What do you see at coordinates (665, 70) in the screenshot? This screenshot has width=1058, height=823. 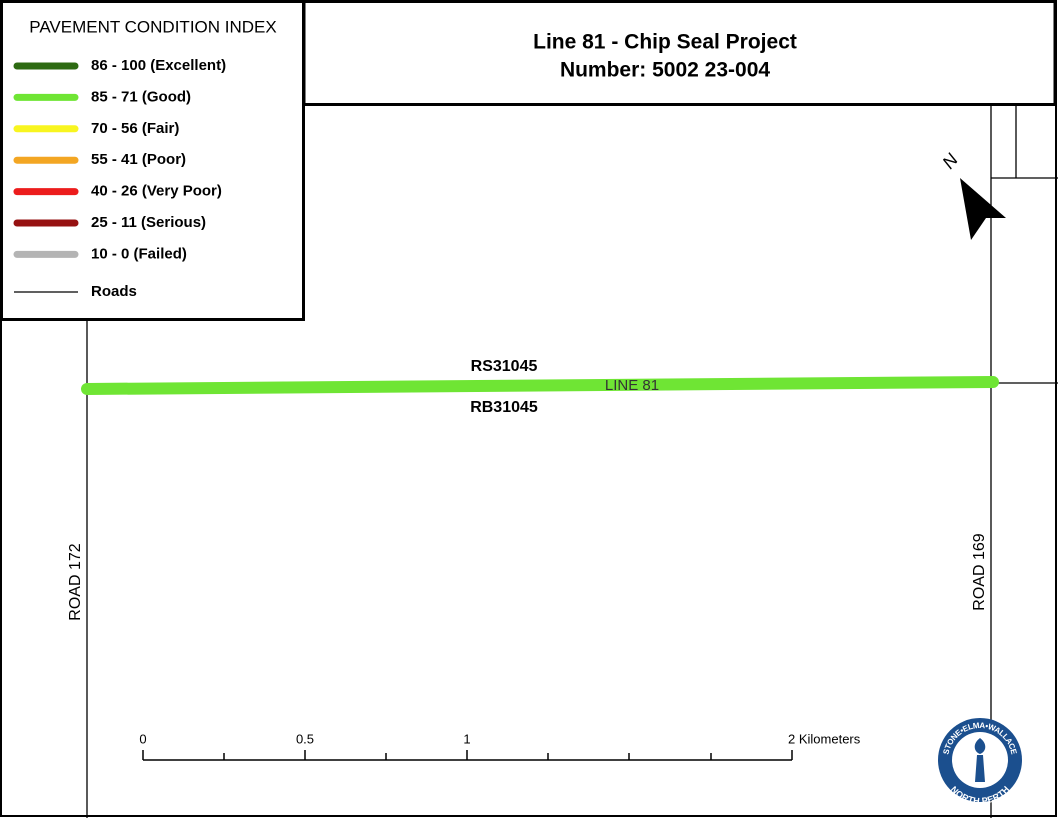 I see `header-subtitle: Number: 5002 23-004` at bounding box center [665, 70].